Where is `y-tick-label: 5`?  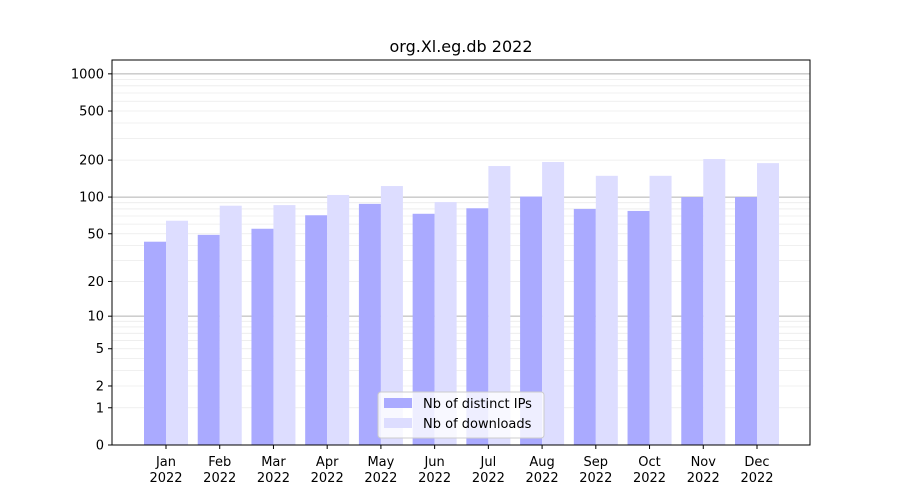
y-tick-label: 5 is located at coordinates (100, 349).